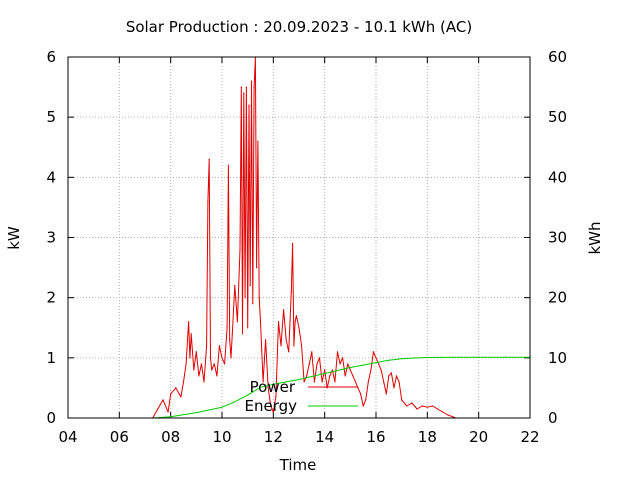 The height and width of the screenshot is (480, 640). Describe the element at coordinates (298, 437) in the screenshot. I see `x-tick-labels: 04 06 08 10 12 14 16 18 20 22` at that location.